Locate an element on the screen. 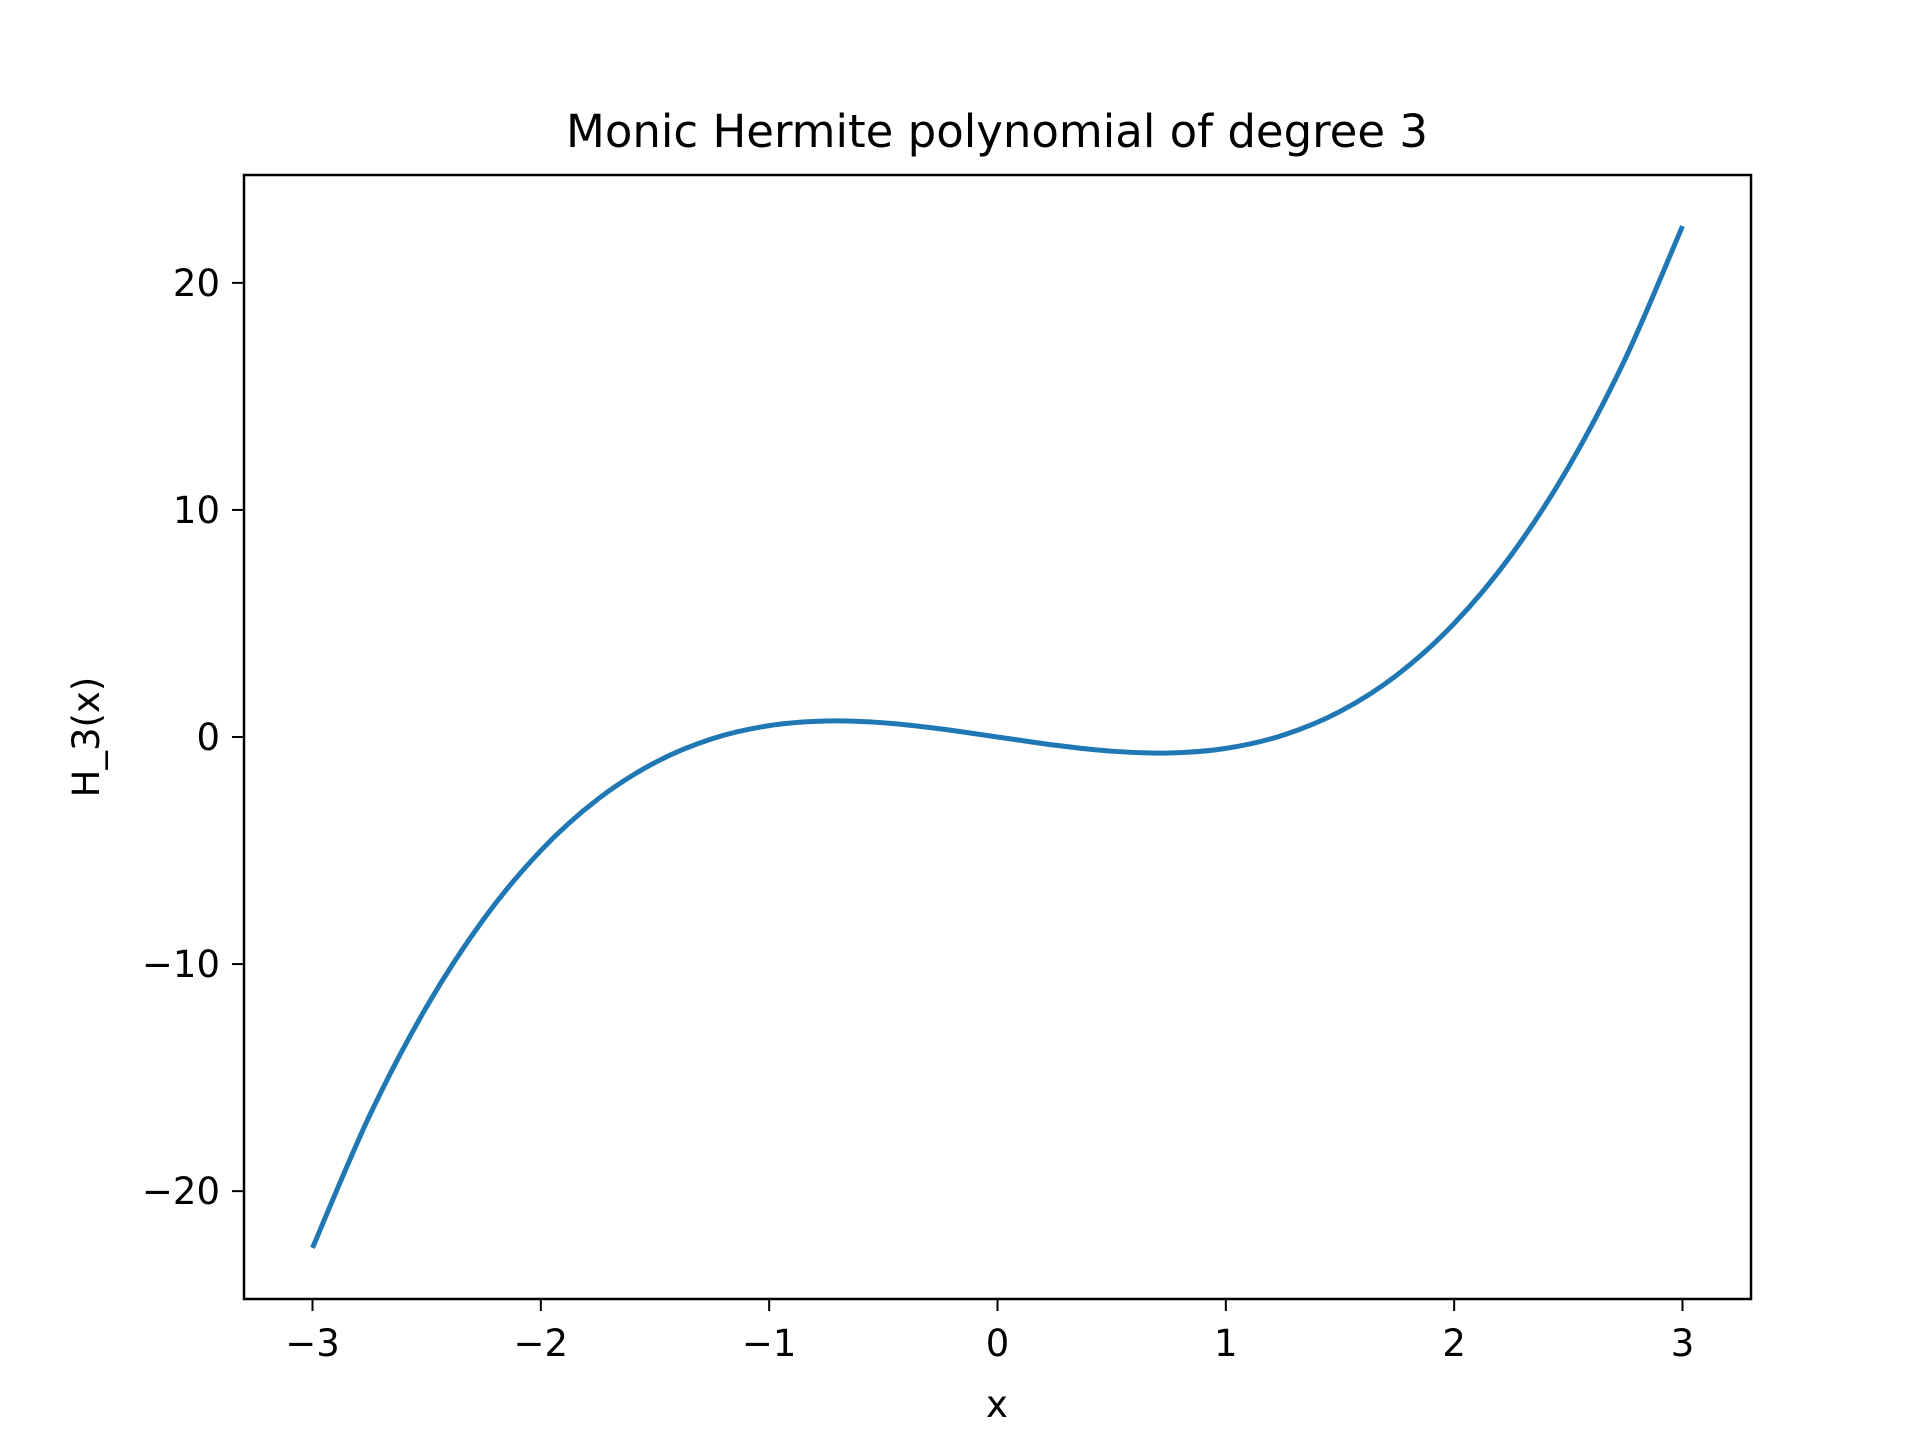  y-tick-label: 0 is located at coordinates (208, 737).